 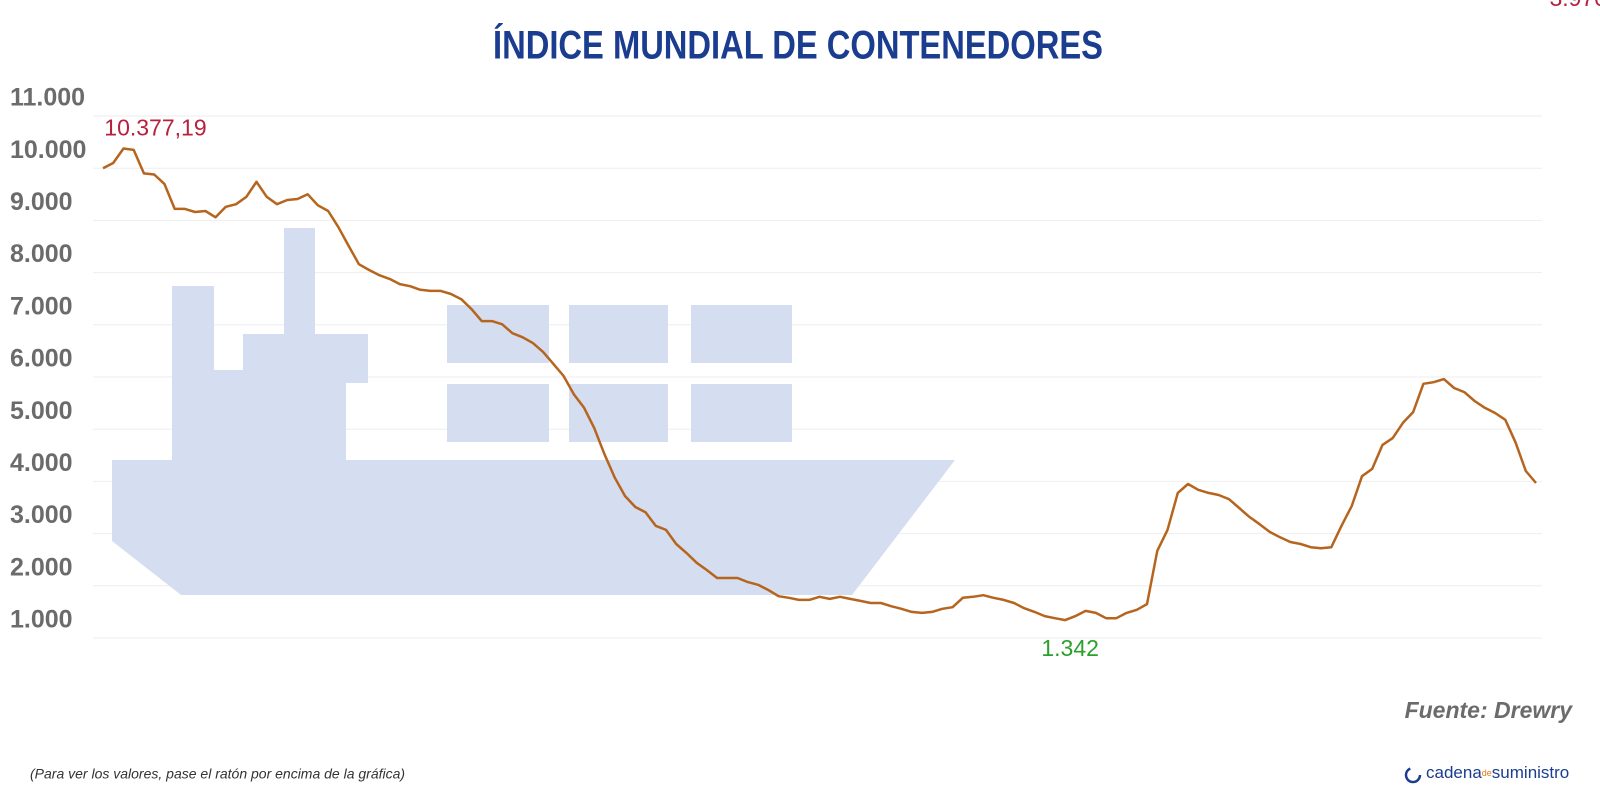 I want to click on brand-word: de, so click(x=1487, y=773).